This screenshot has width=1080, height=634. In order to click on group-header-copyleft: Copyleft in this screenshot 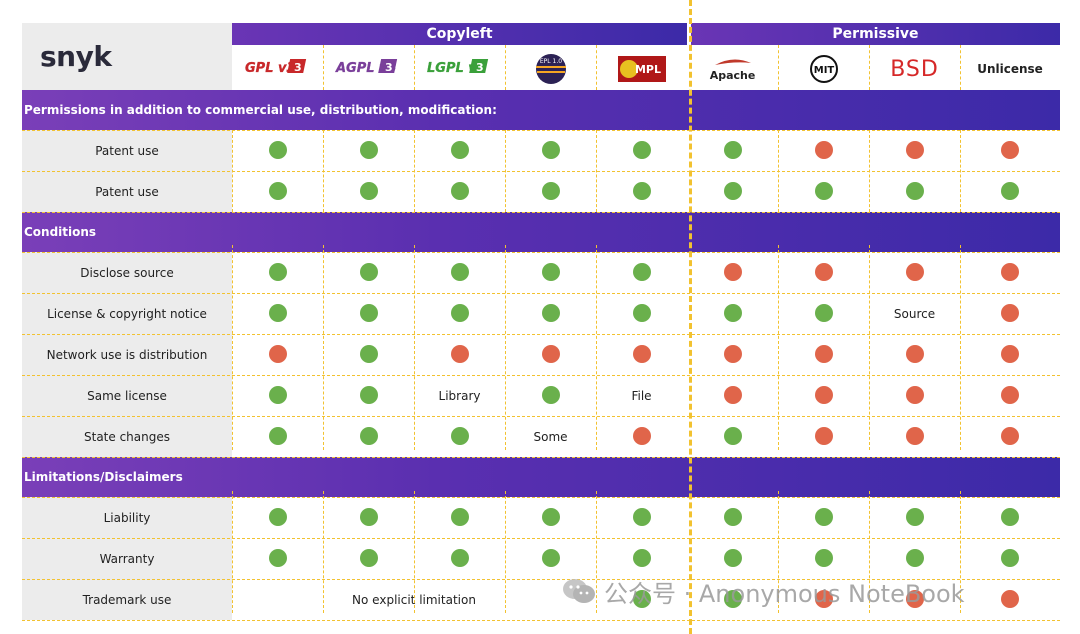, I will do `click(459, 34)`.